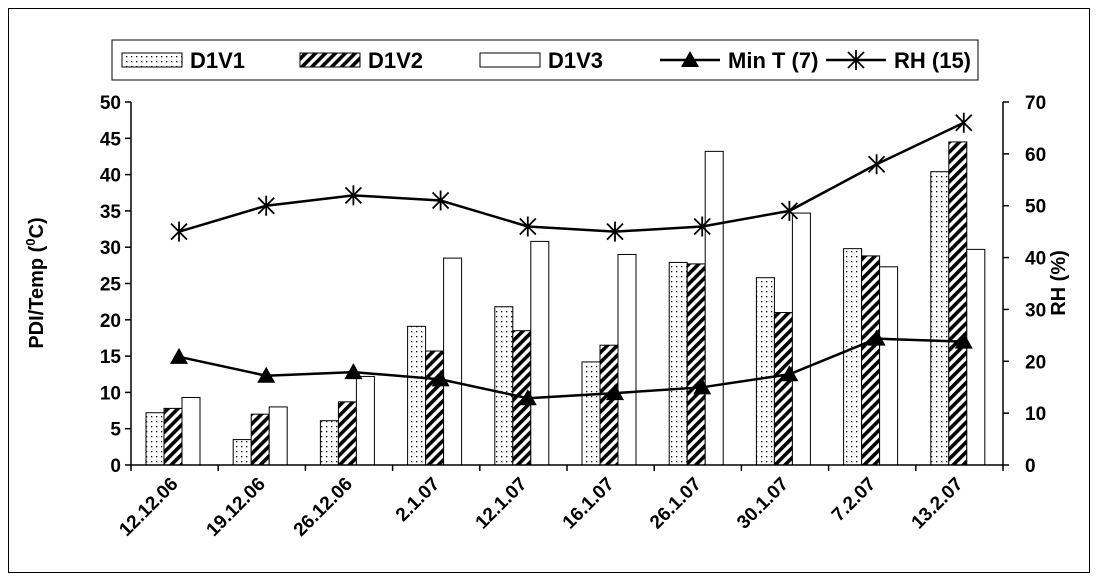  What do you see at coordinates (589, 504) in the screenshot?
I see `x-tick-label: 16.1.07` at bounding box center [589, 504].